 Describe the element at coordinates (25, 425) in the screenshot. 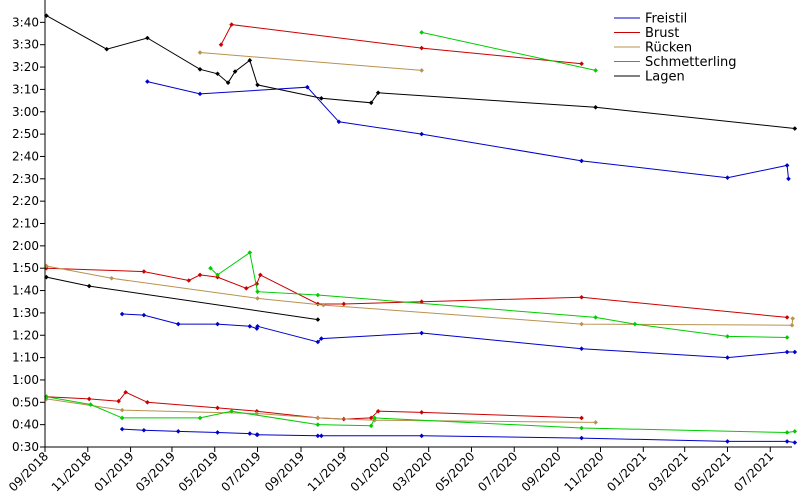

I see `y-tick-label: 0:40` at that location.